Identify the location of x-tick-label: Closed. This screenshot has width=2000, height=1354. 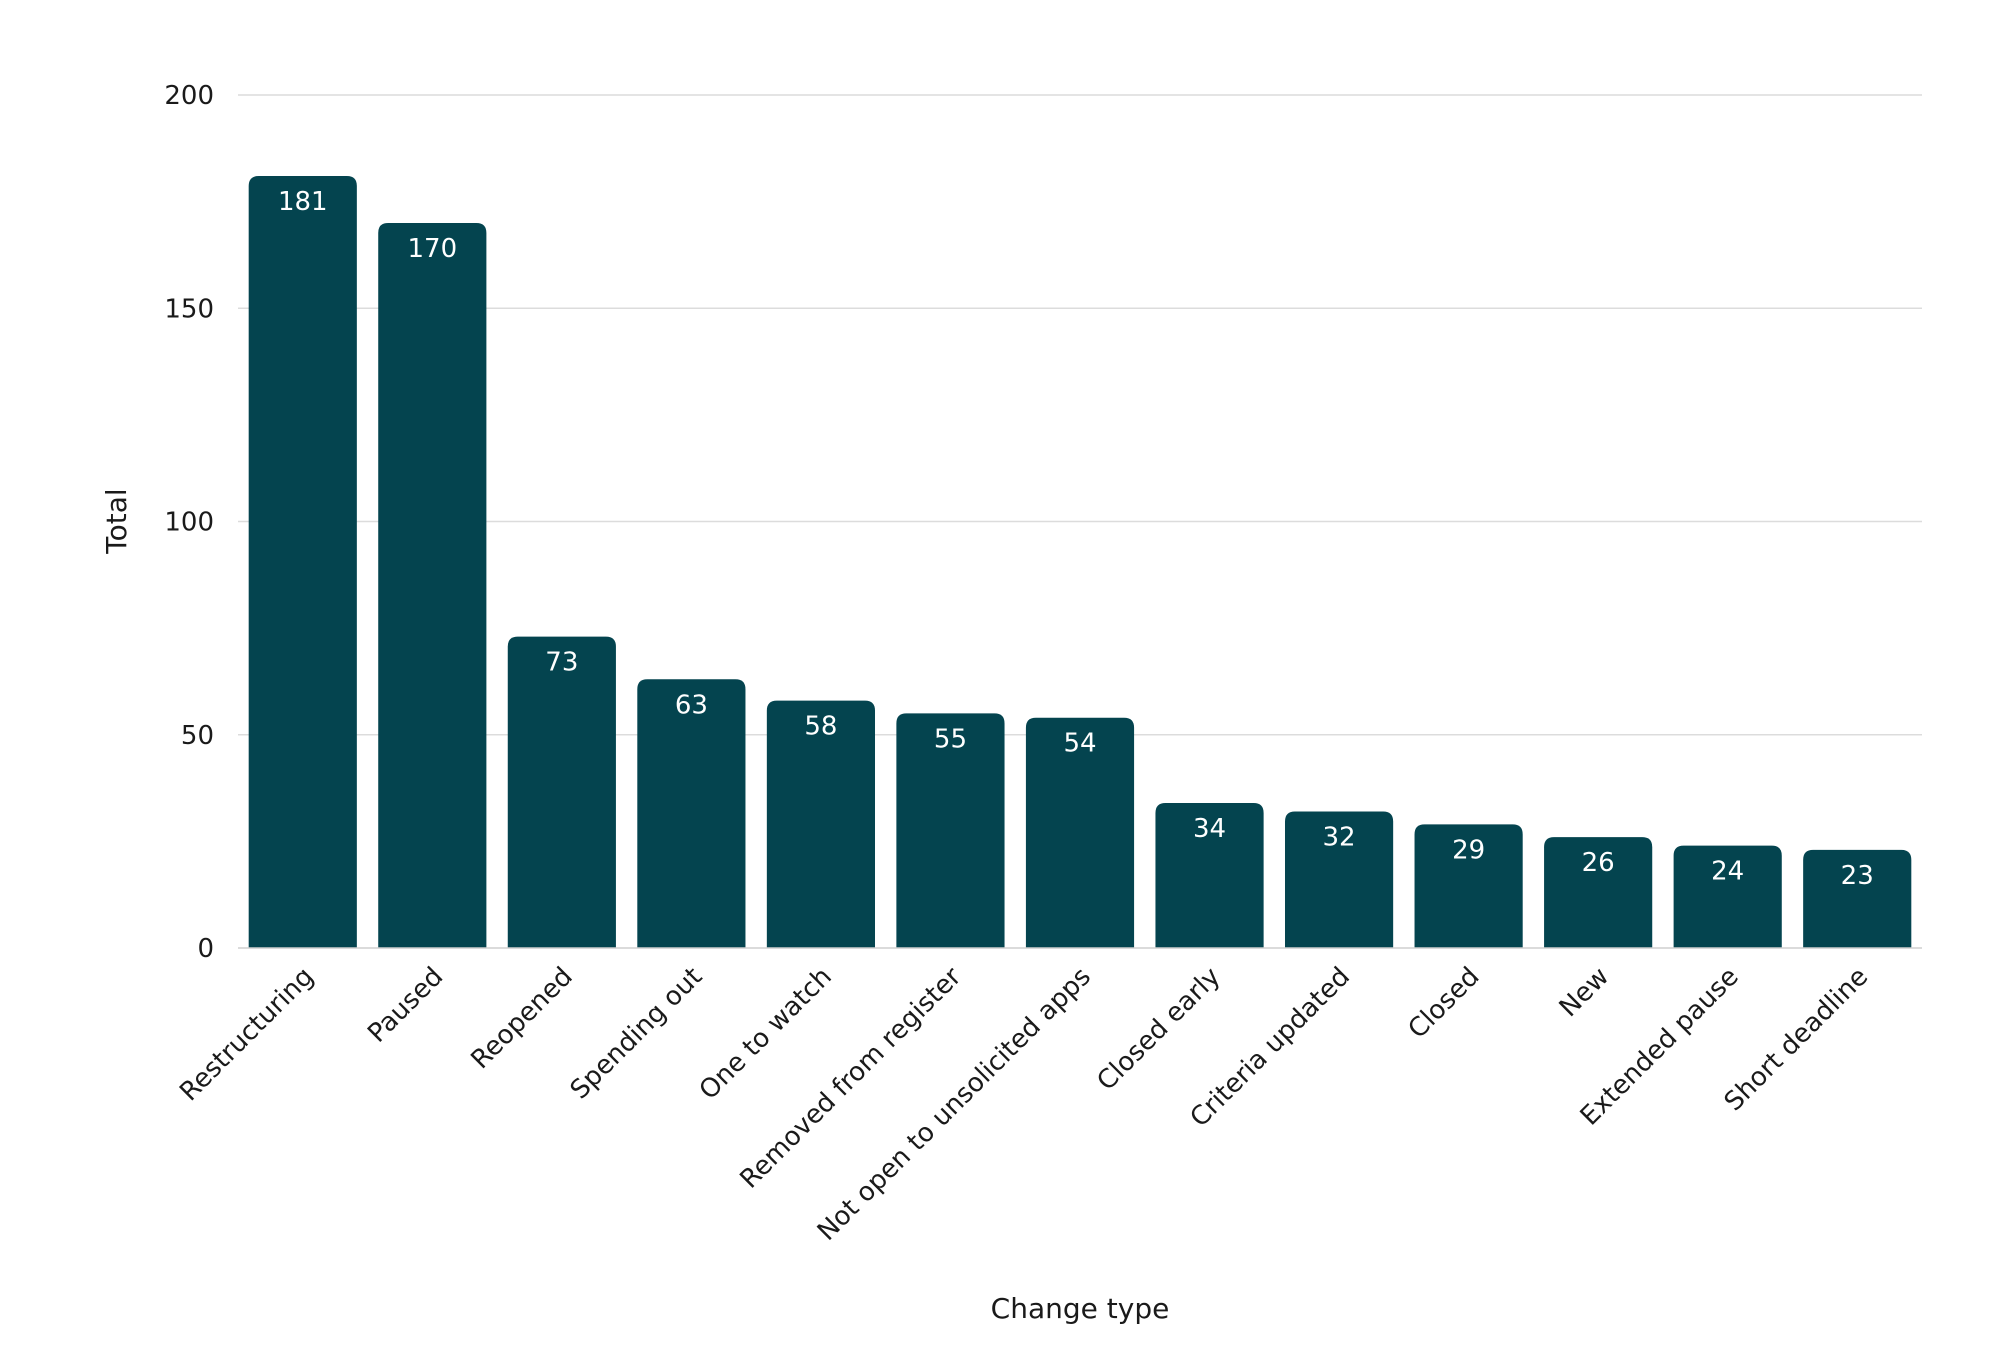
(1444, 1003).